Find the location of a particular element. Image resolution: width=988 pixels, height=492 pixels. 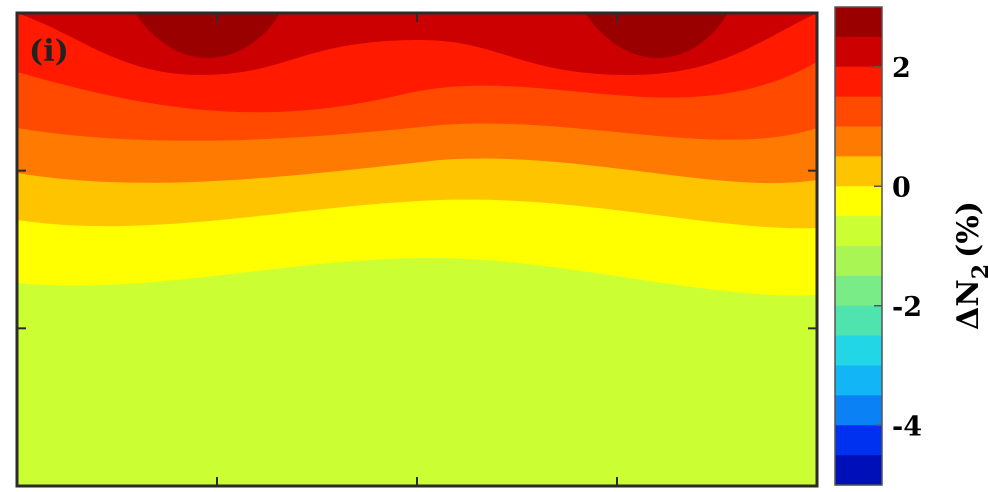

colorbar-tick-label: 2 is located at coordinates (901, 68).